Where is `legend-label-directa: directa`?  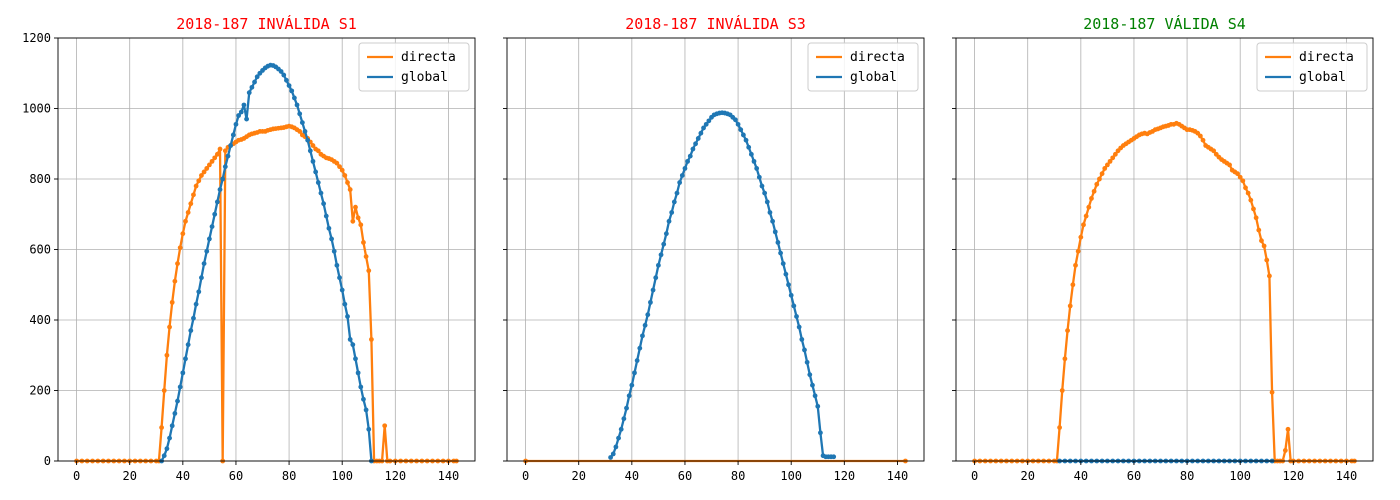 legend-label-directa: directa is located at coordinates (877, 57).